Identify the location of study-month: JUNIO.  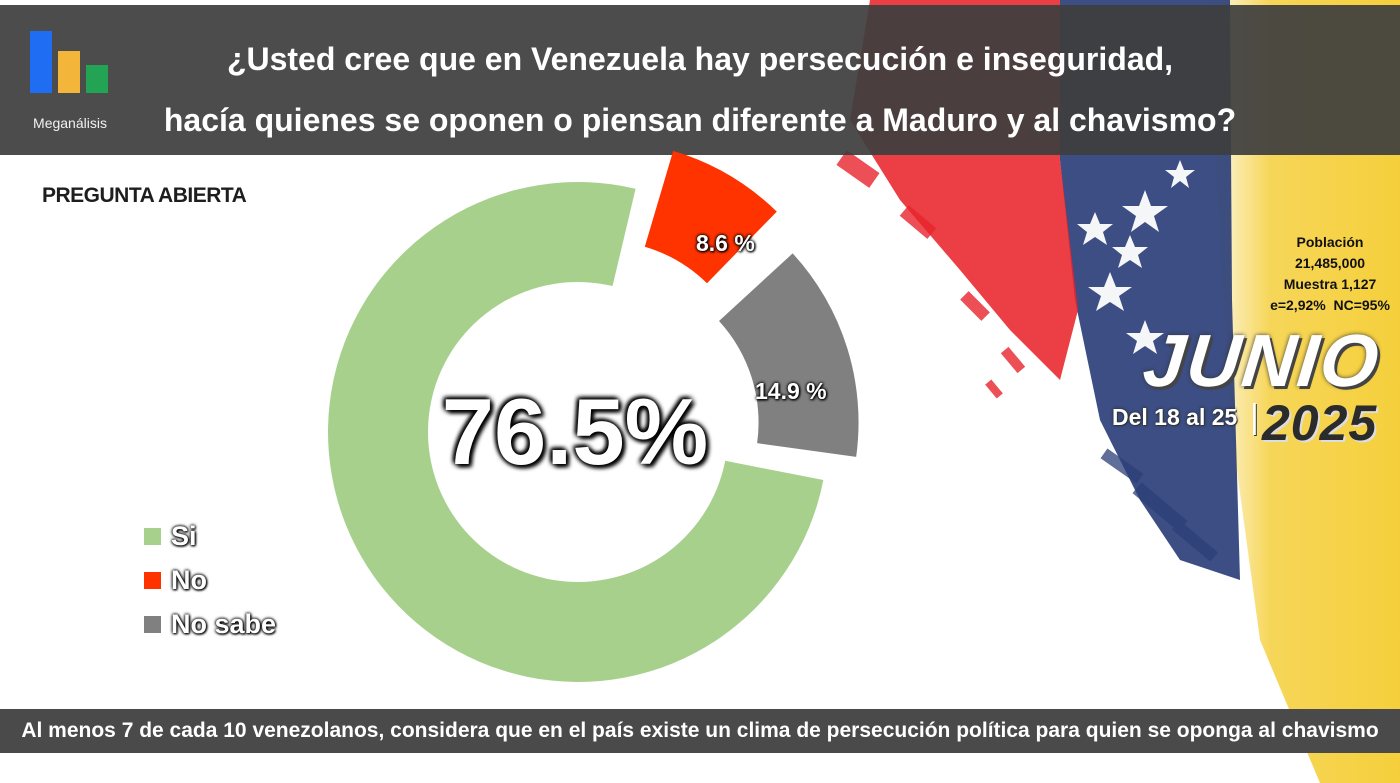
(1262, 360).